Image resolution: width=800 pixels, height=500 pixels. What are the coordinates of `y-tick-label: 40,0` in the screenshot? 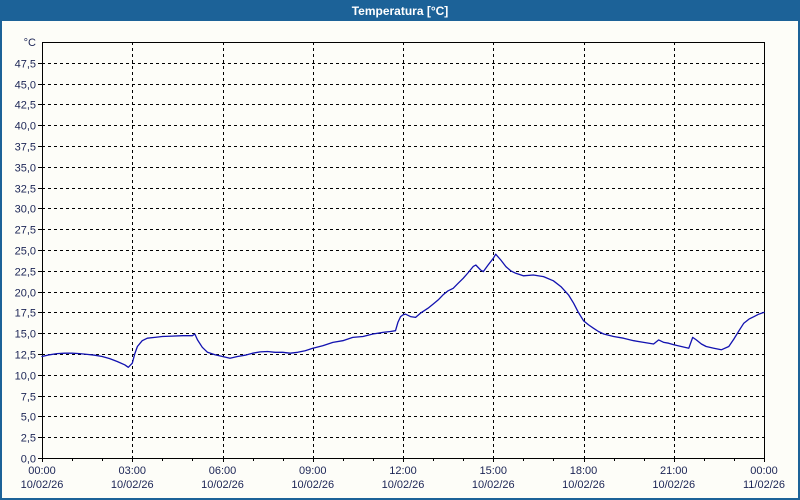 It's located at (25, 127).